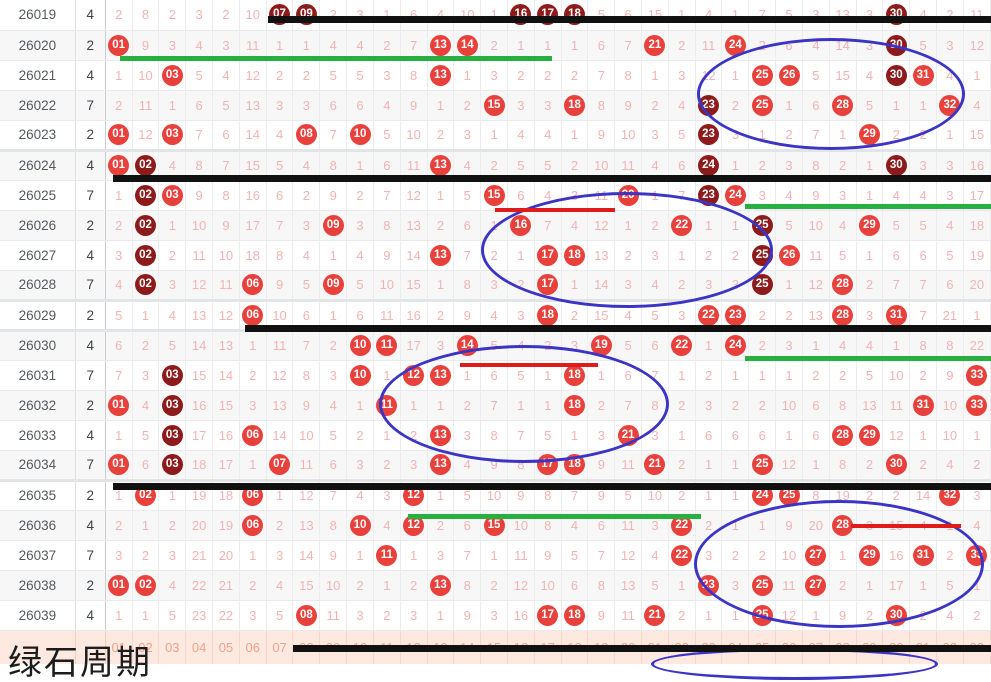  I want to click on cell-miss-22: 4, so click(682, 105).